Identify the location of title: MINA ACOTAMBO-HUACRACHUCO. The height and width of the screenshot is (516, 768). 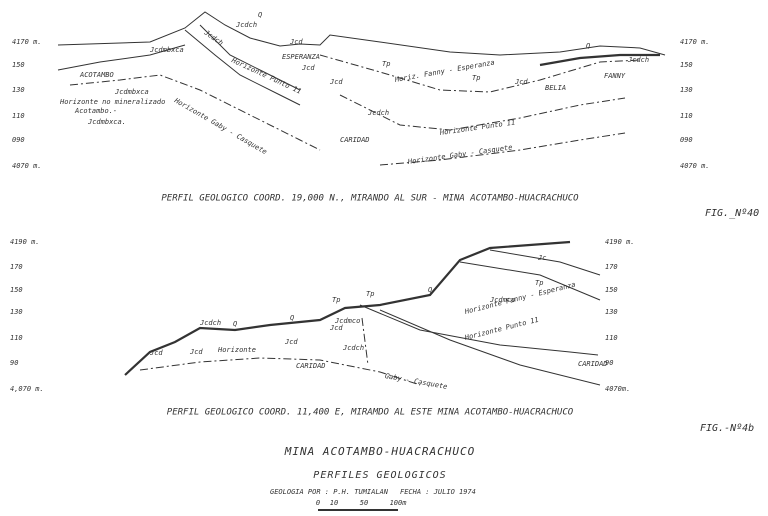
(380, 451).